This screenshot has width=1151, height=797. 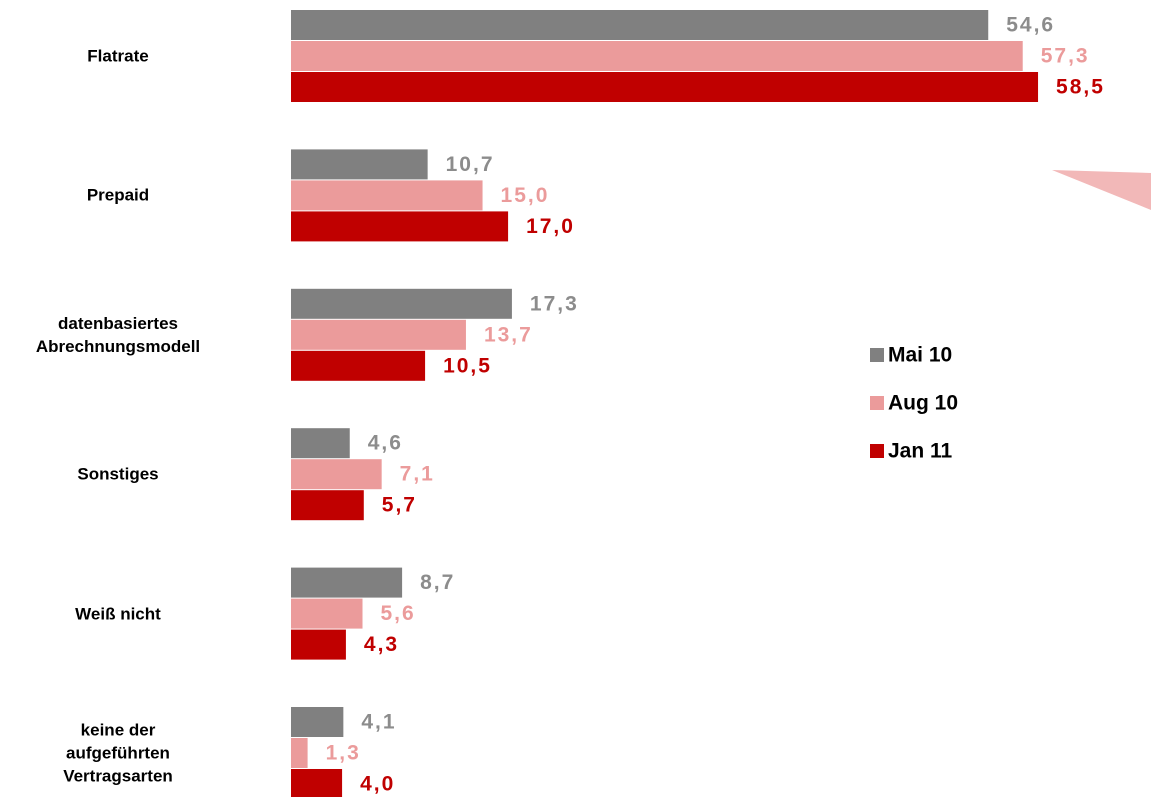 I want to click on legend-label: Mai 10, so click(x=920, y=355).